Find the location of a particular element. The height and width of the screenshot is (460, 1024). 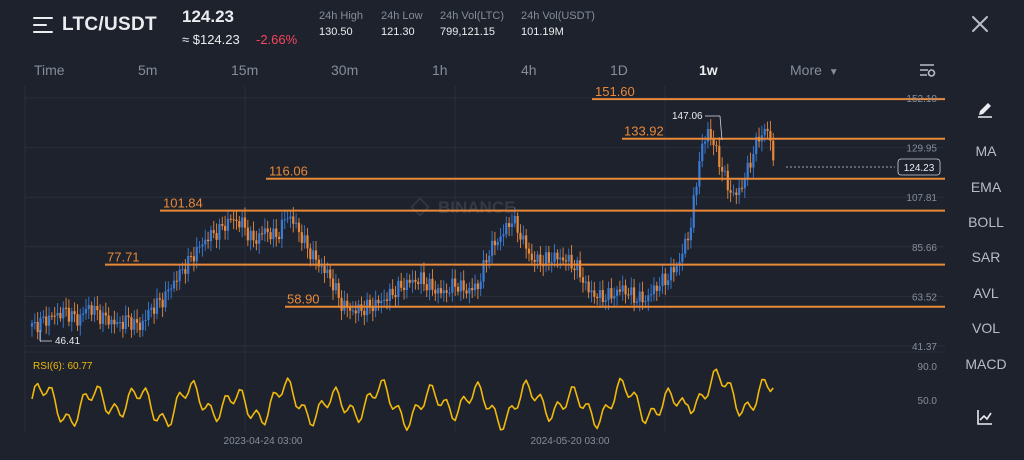

indicator-sar: SAR is located at coordinates (986, 257).